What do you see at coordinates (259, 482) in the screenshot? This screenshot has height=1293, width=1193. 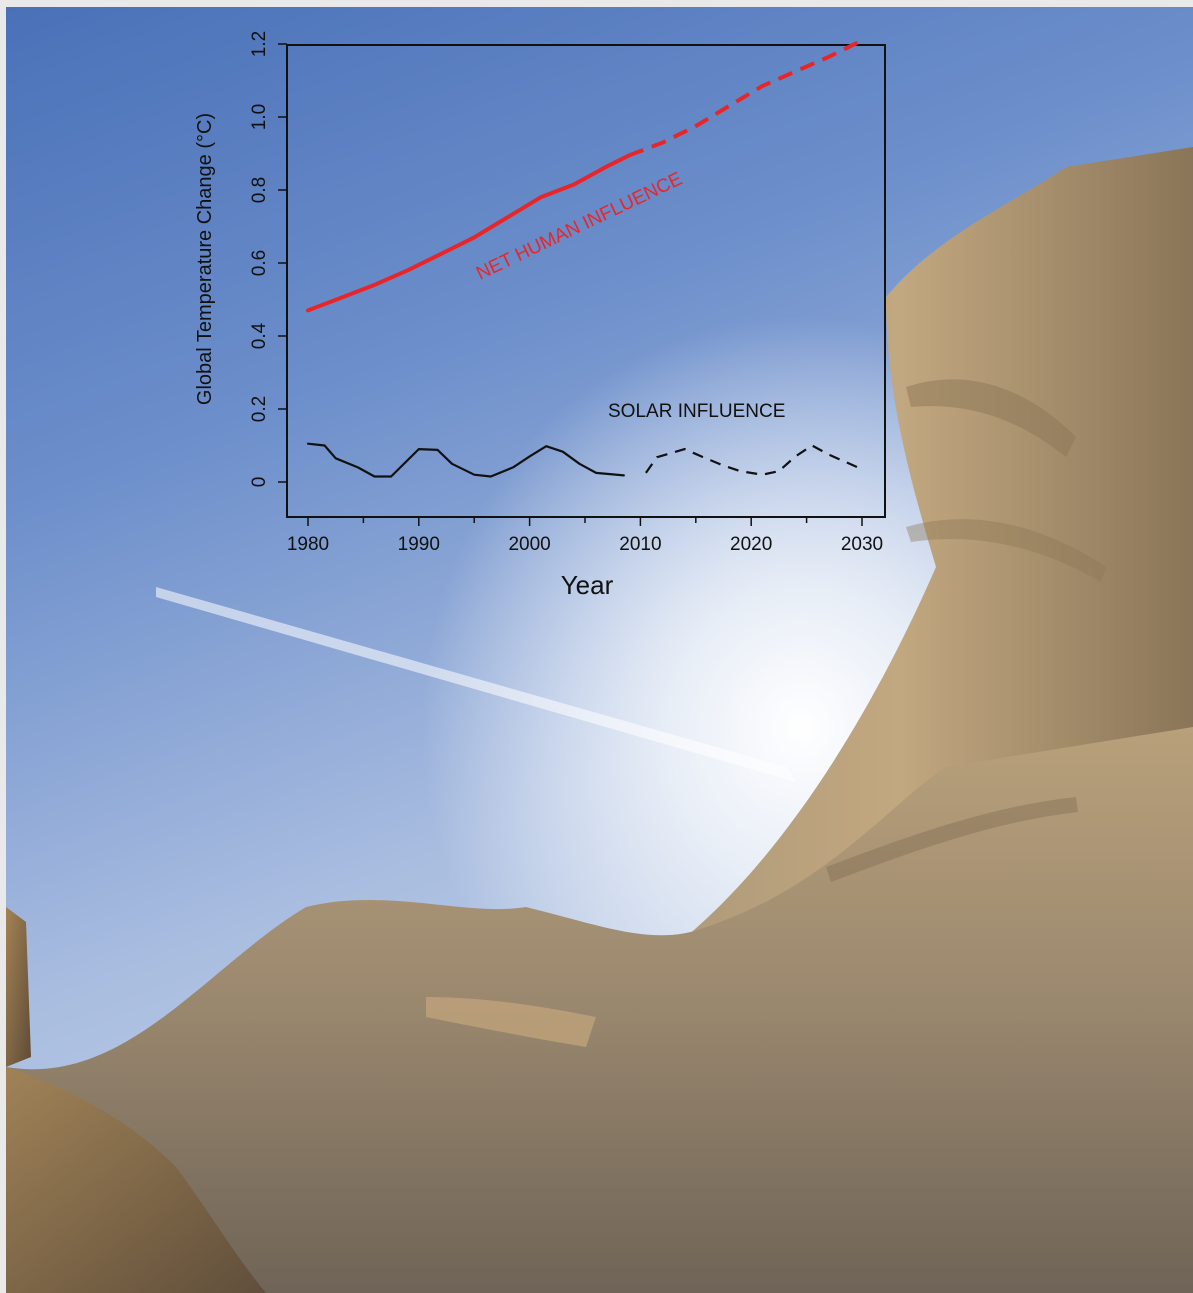 I see `y-tick-label: 0` at bounding box center [259, 482].